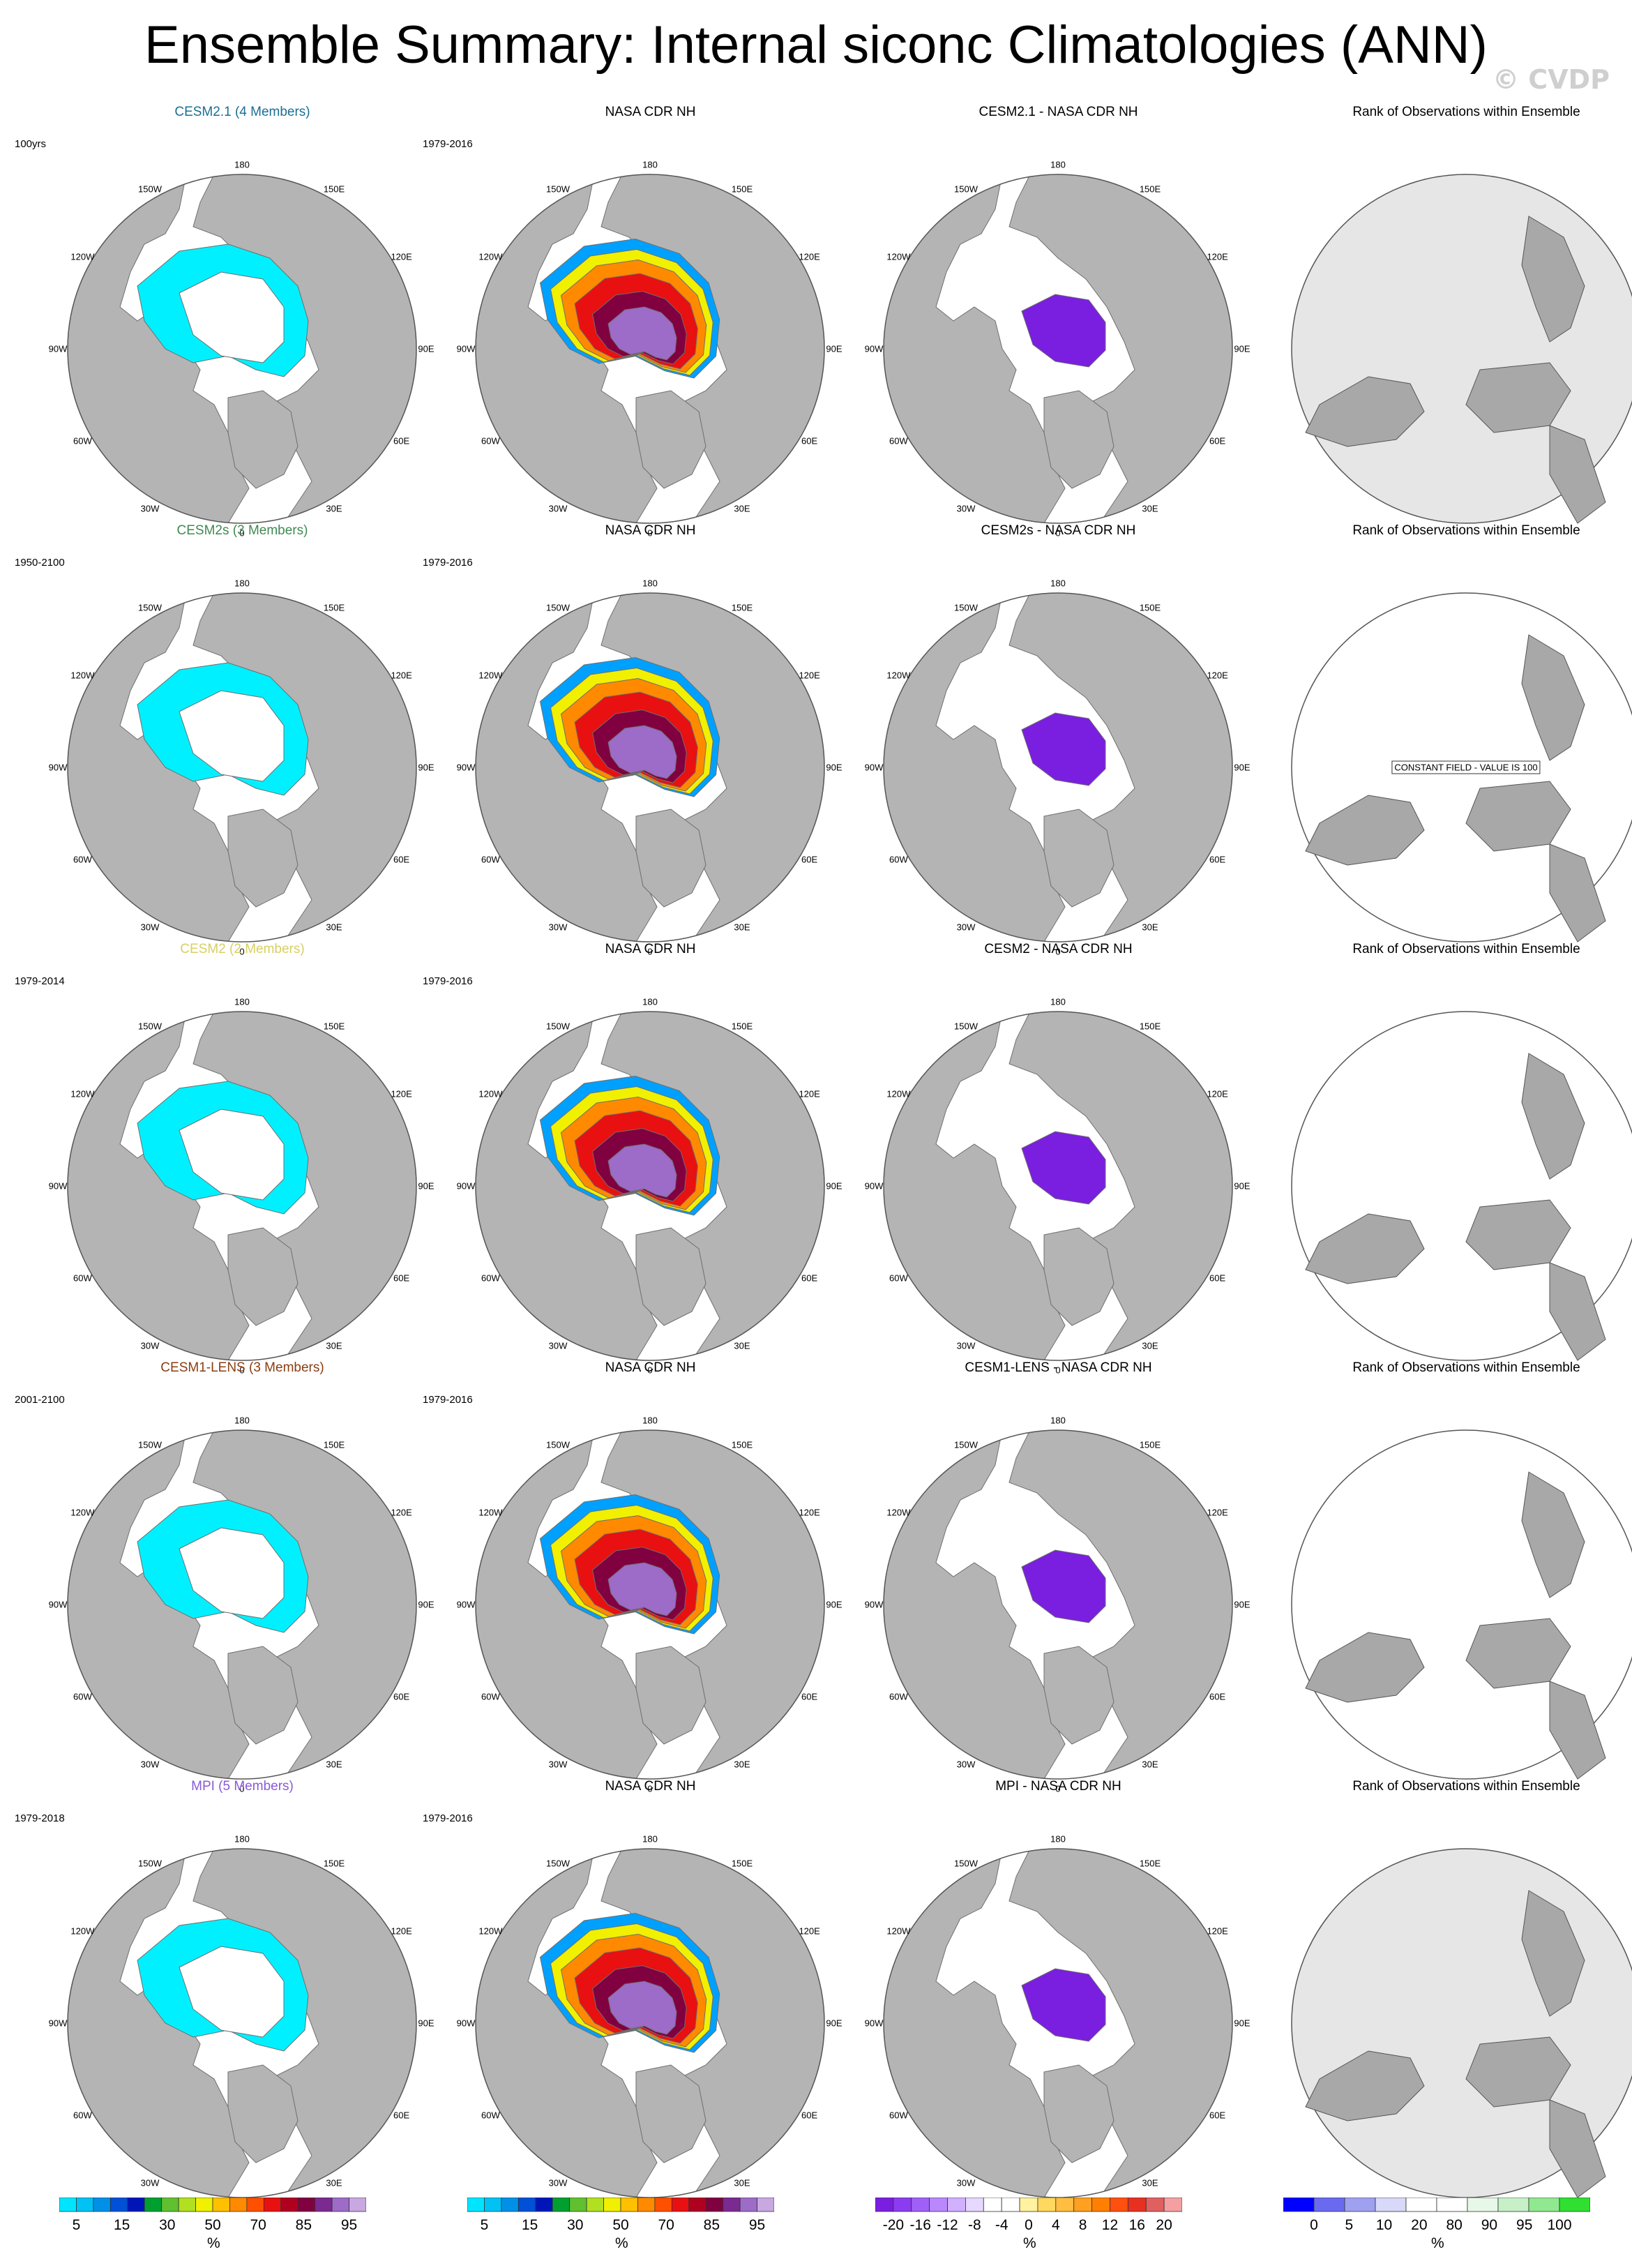  I want to click on sea-ice-difference, so click(1063, 2005).